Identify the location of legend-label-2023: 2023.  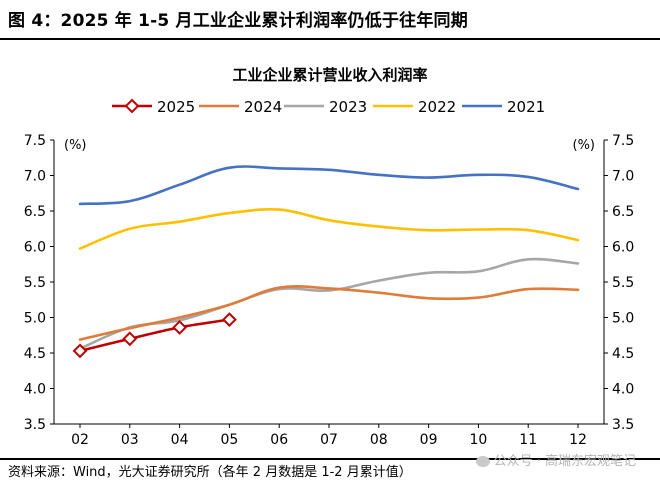
(348, 107).